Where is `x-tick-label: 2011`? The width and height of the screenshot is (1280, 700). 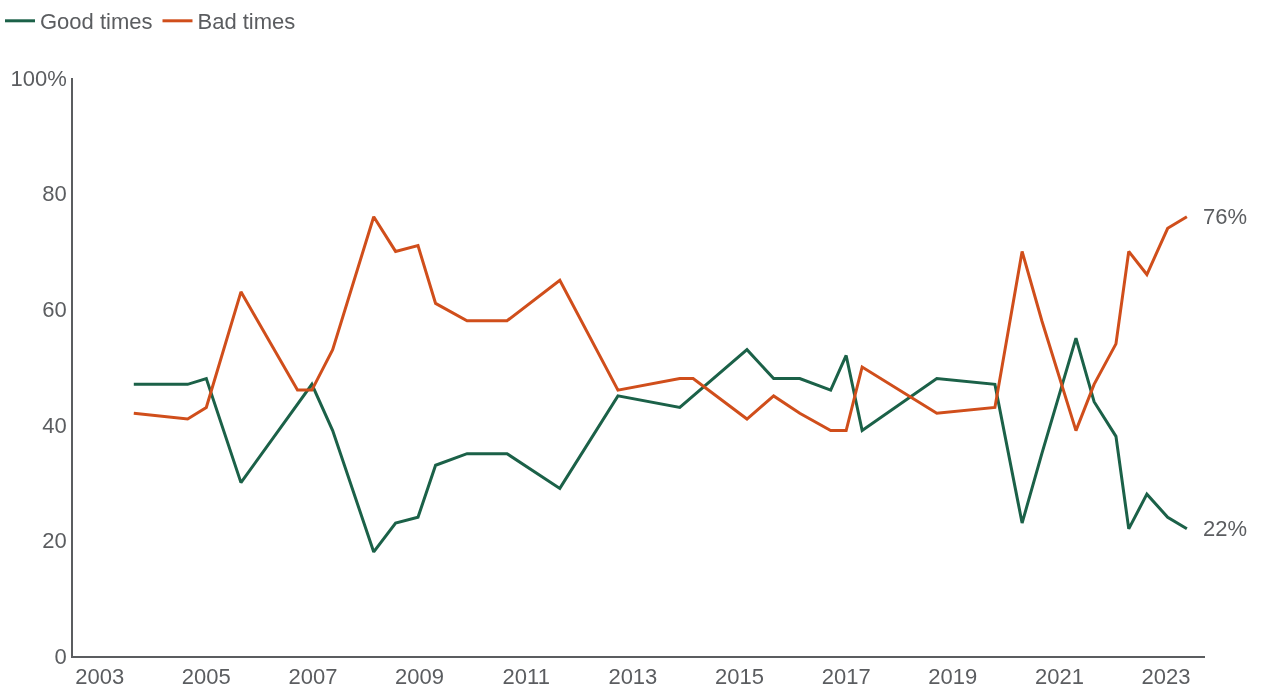 x-tick-label: 2011 is located at coordinates (526, 677).